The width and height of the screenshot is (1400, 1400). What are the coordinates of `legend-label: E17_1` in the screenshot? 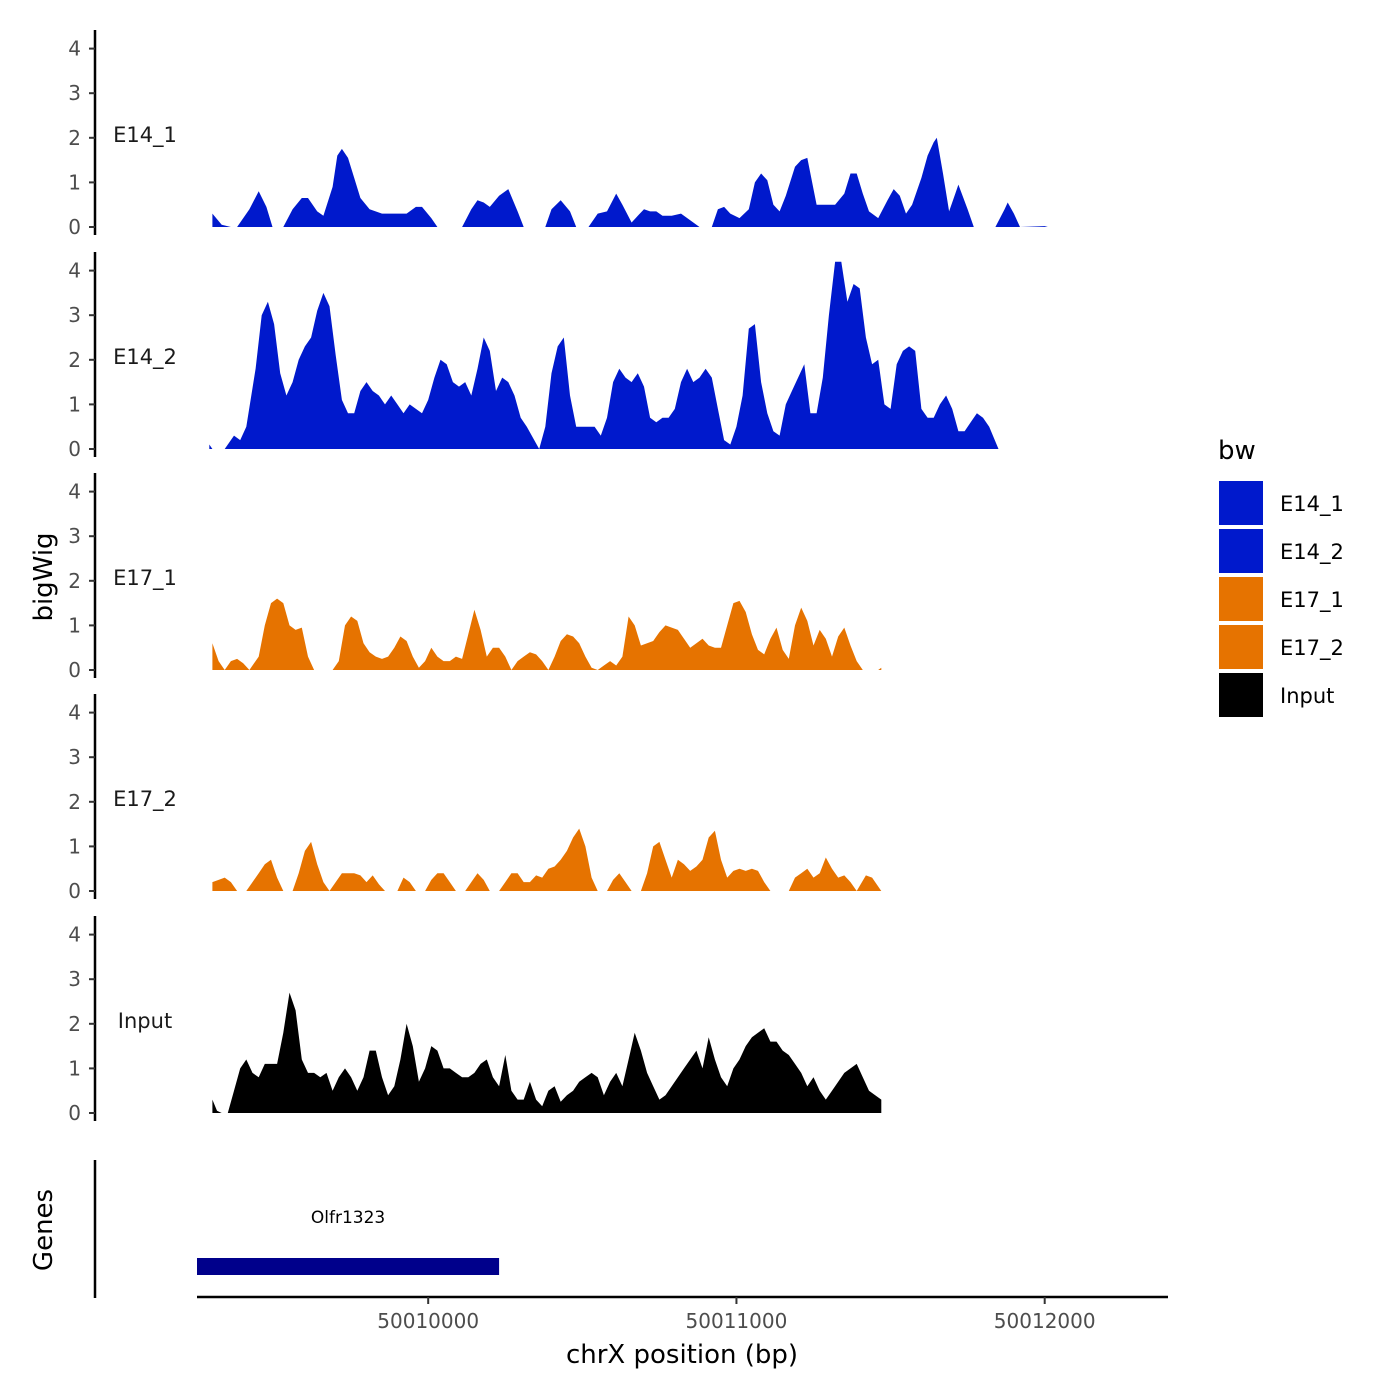 It's located at (1312, 600).